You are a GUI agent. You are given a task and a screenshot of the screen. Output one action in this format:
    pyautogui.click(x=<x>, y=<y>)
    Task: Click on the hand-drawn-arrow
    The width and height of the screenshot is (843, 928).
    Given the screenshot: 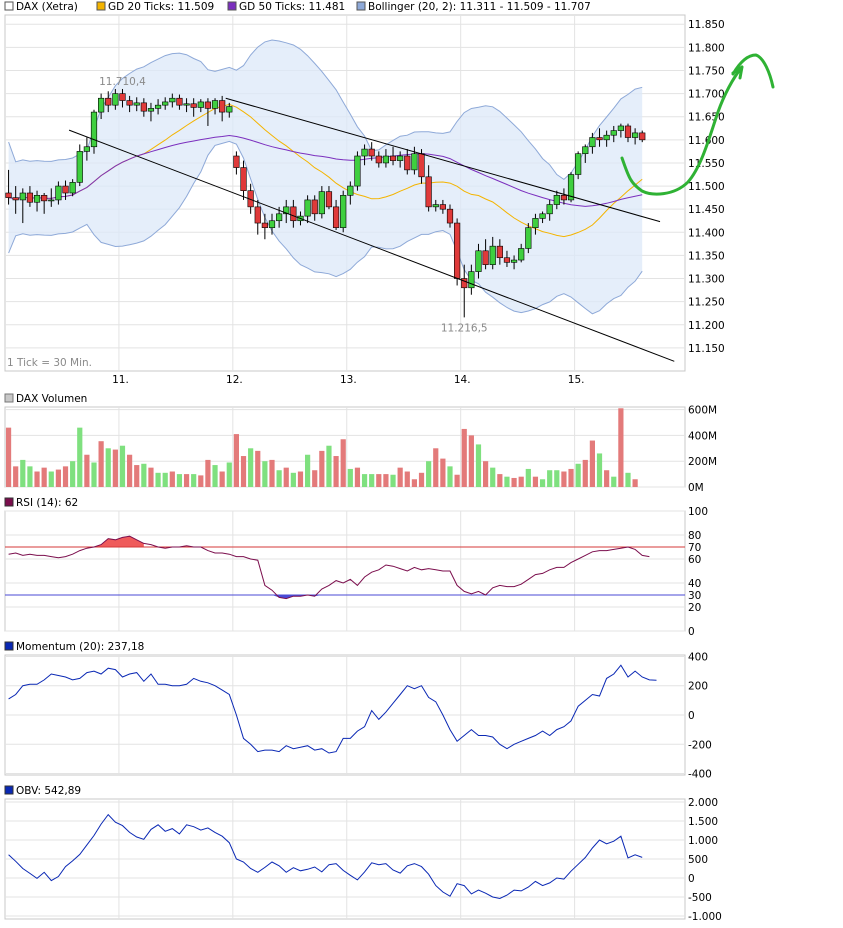 What is the action you would take?
    pyautogui.click(x=697, y=124)
    